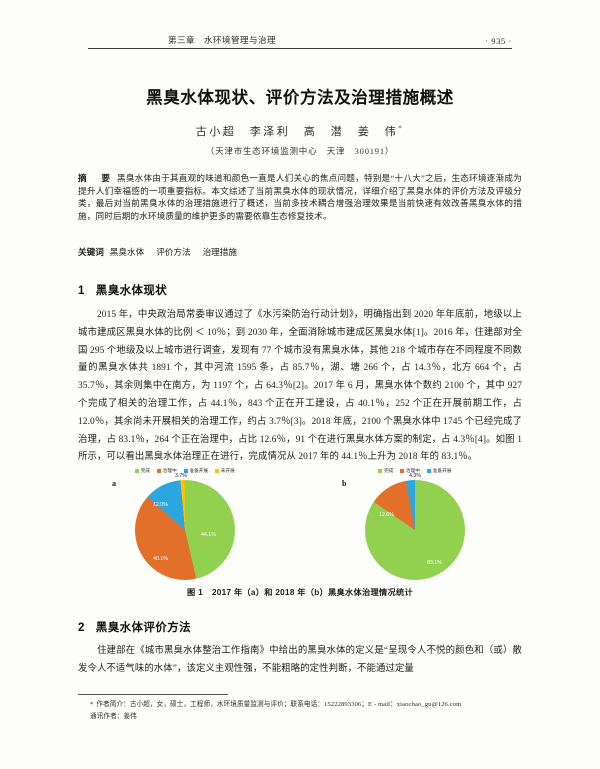  Describe the element at coordinates (160, 505) in the screenshot. I see `slice-value-preparing: 12.0%` at that location.